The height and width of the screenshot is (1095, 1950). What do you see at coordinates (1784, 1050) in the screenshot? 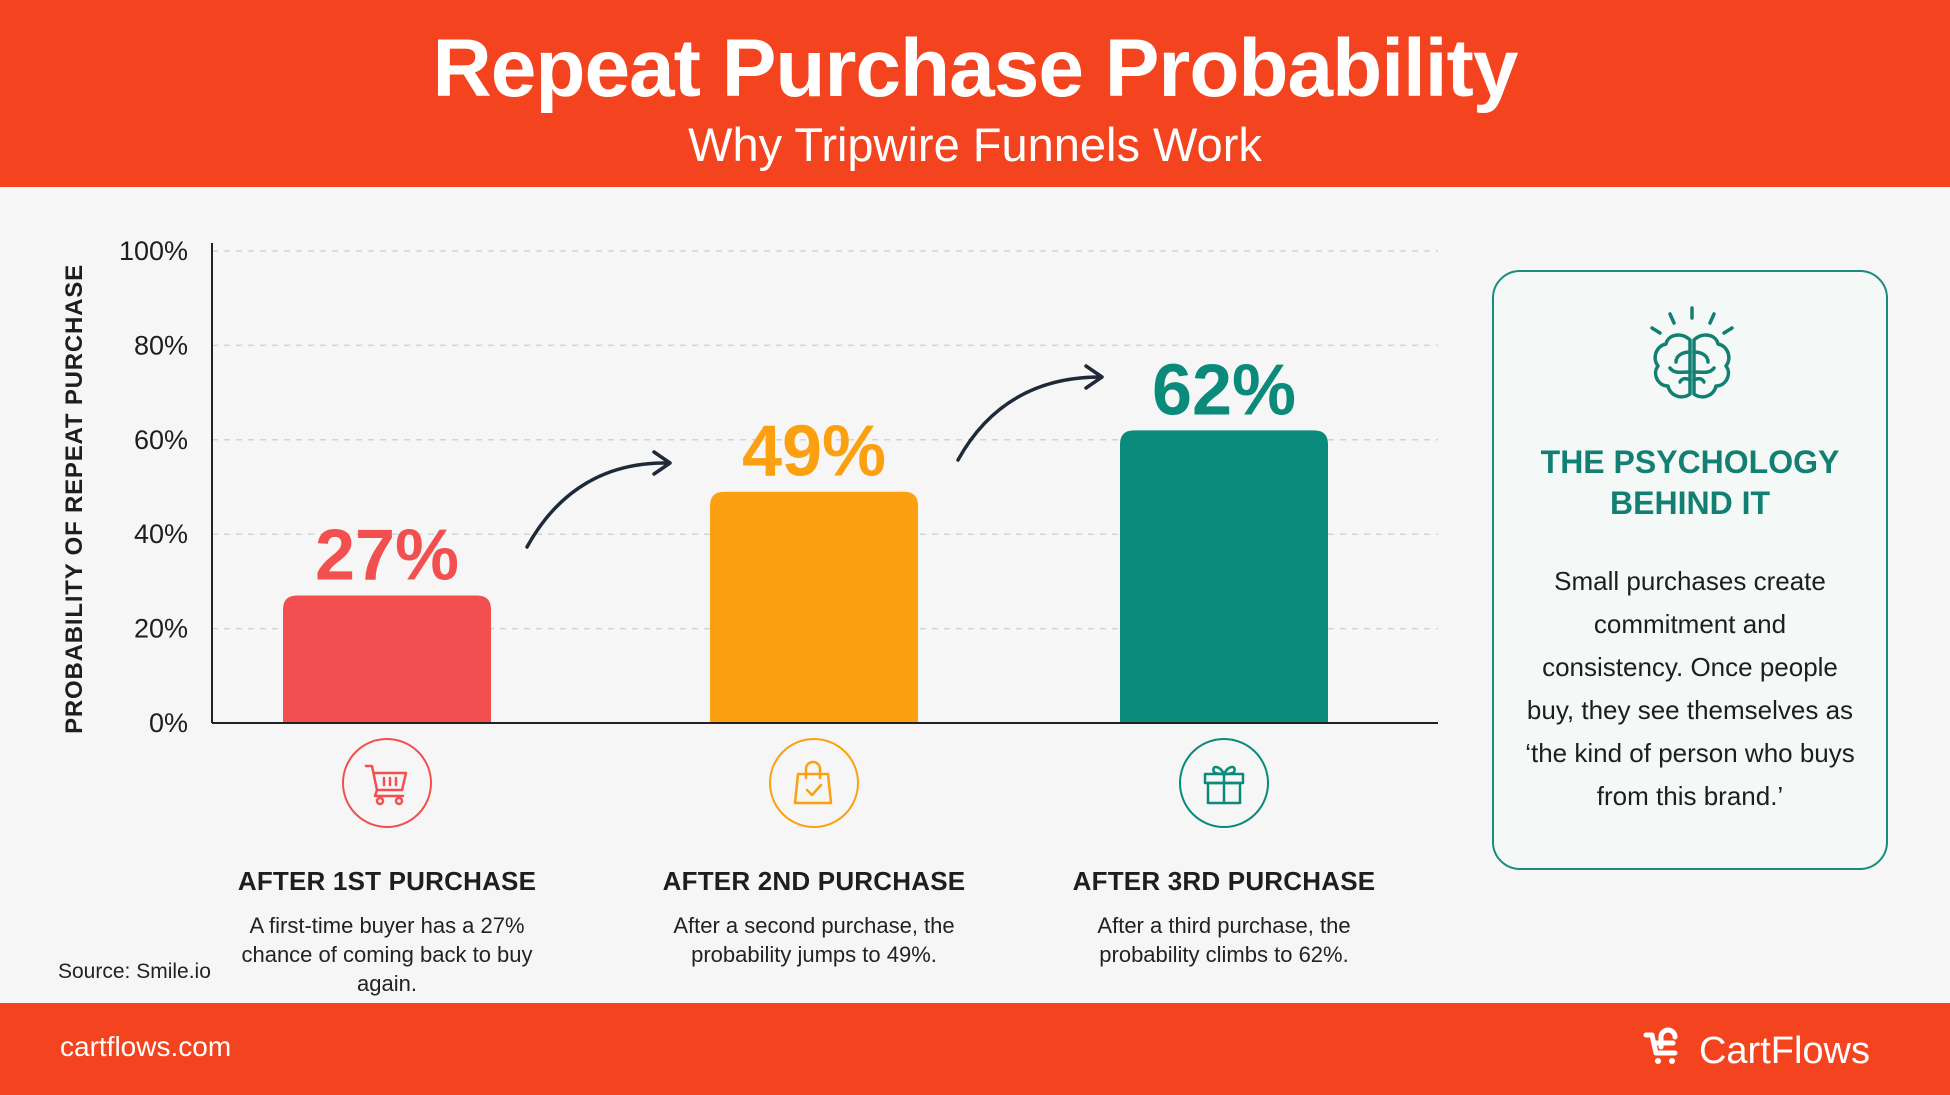
I see `brand-name: CartFlows` at bounding box center [1784, 1050].